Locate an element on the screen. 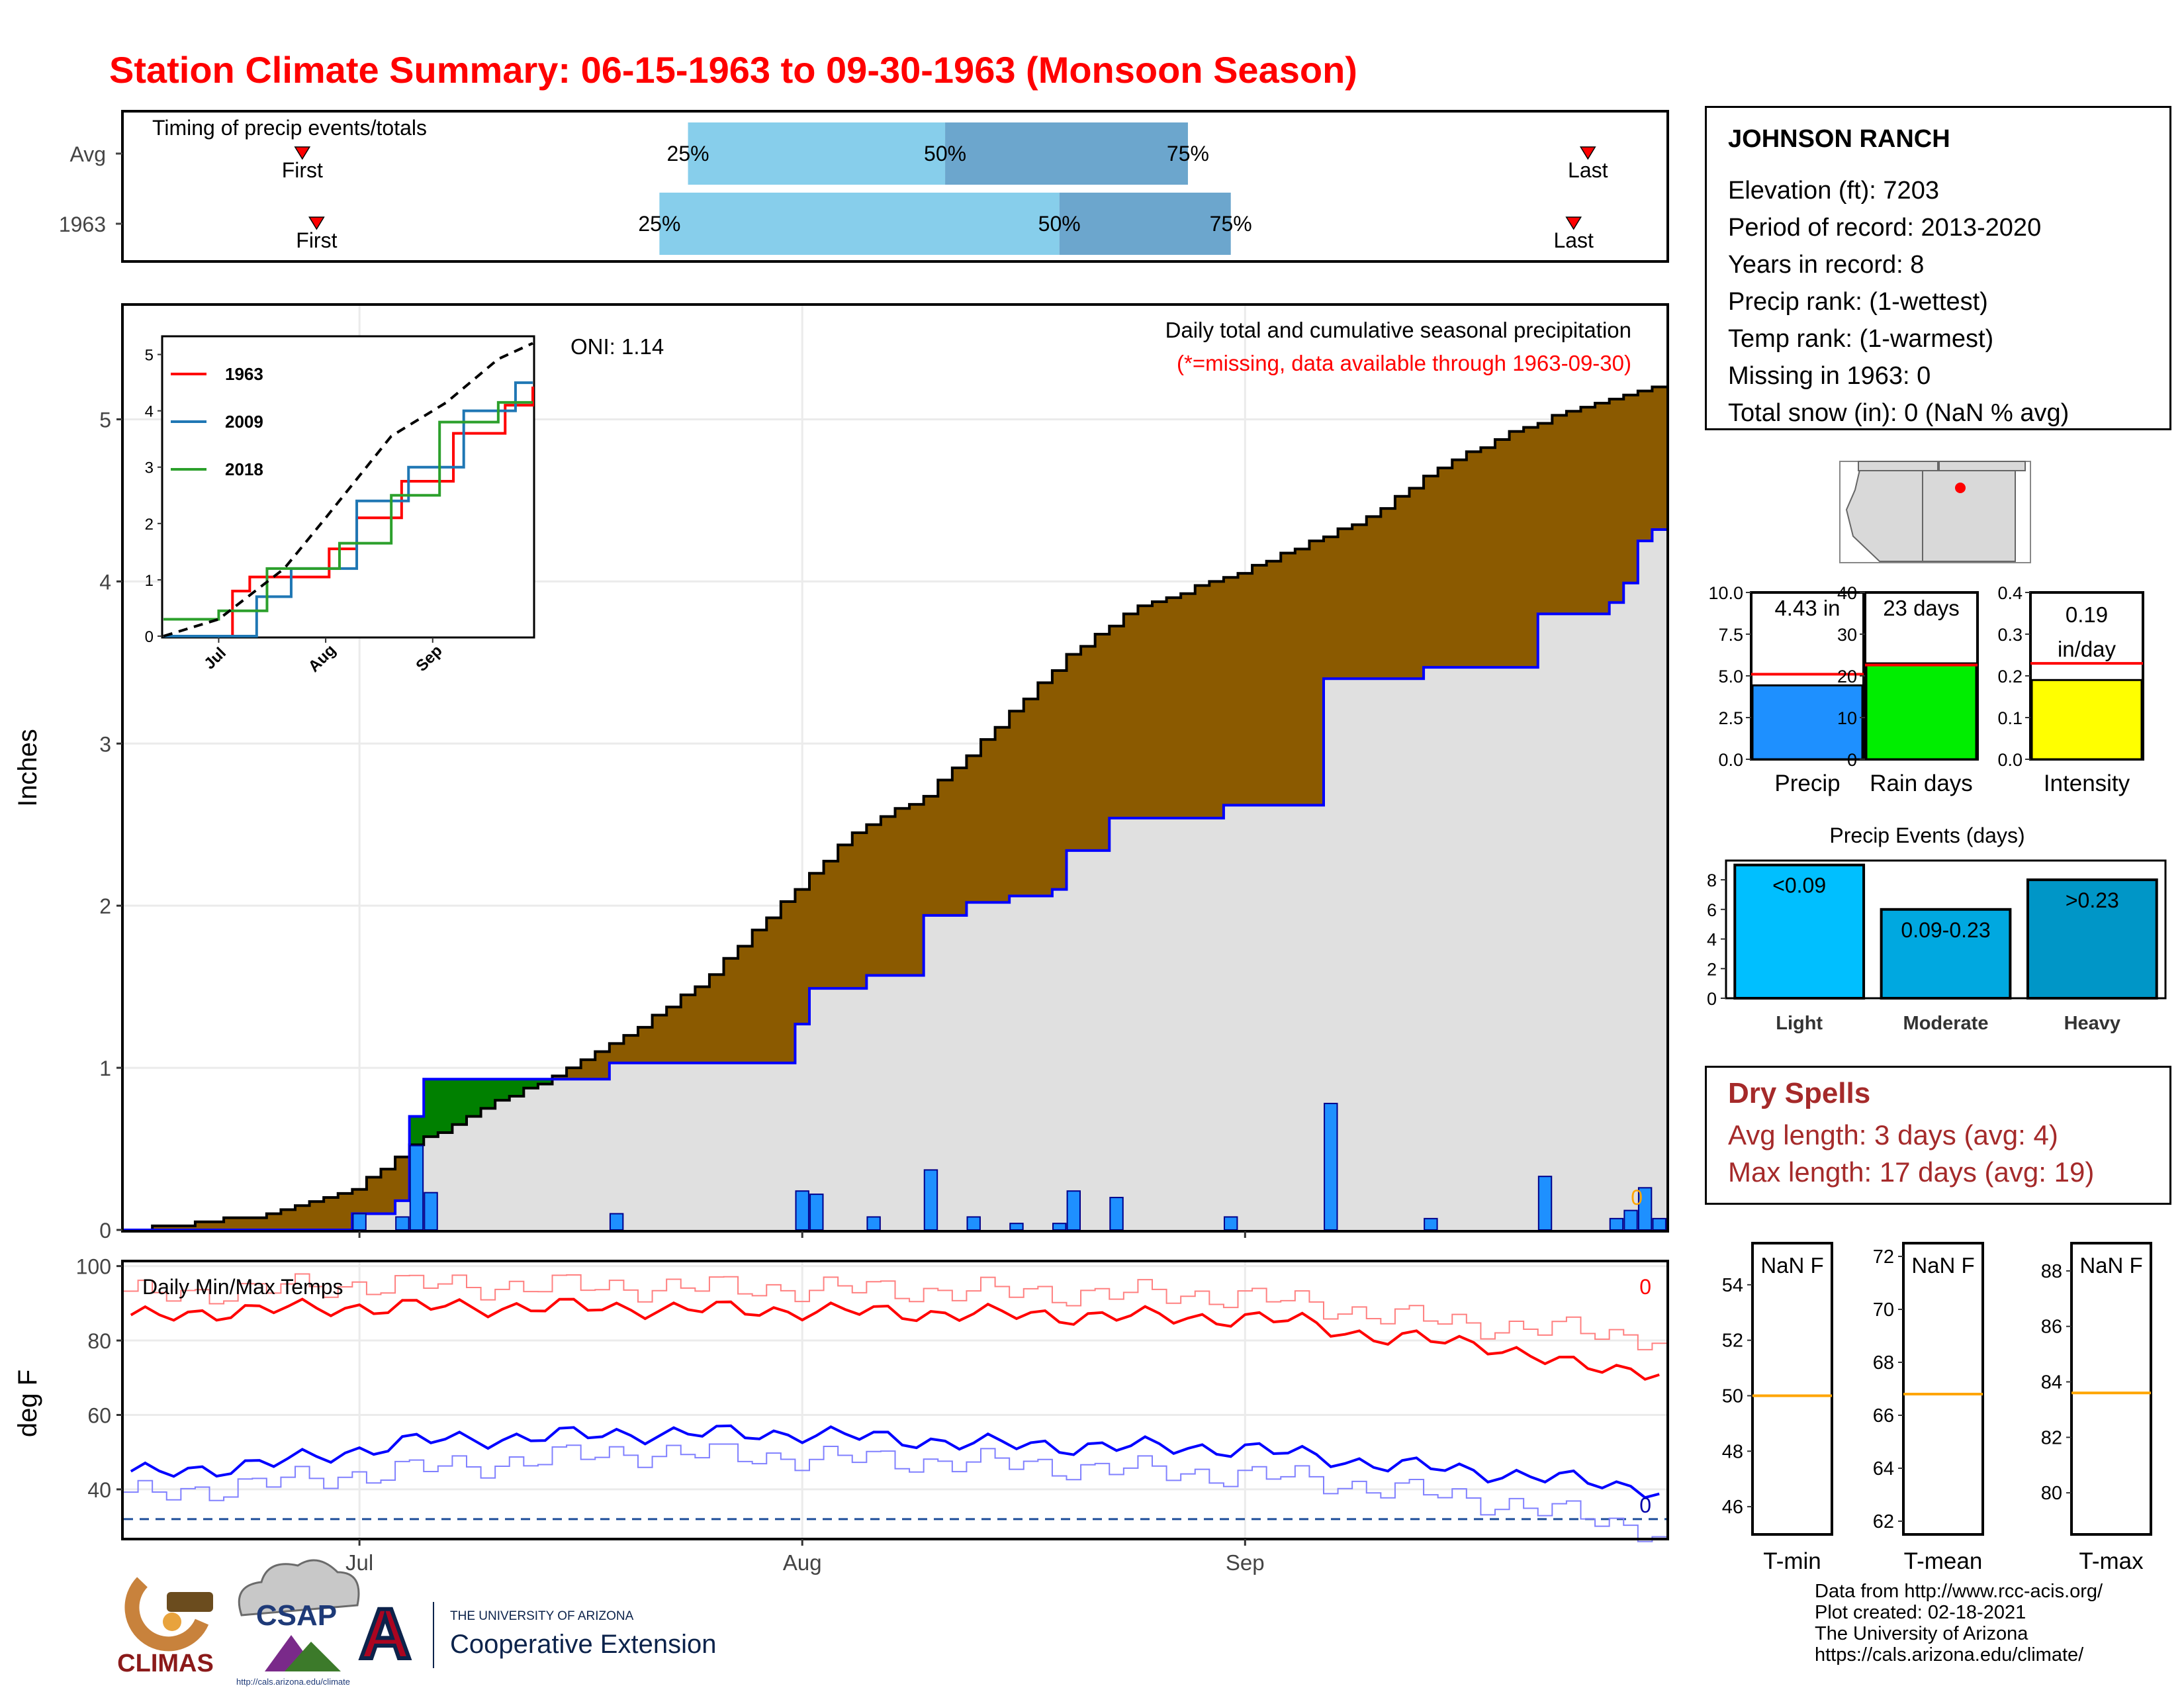 This screenshot has width=2184, height=1688. inset-series-line is located at coordinates (348, 509).